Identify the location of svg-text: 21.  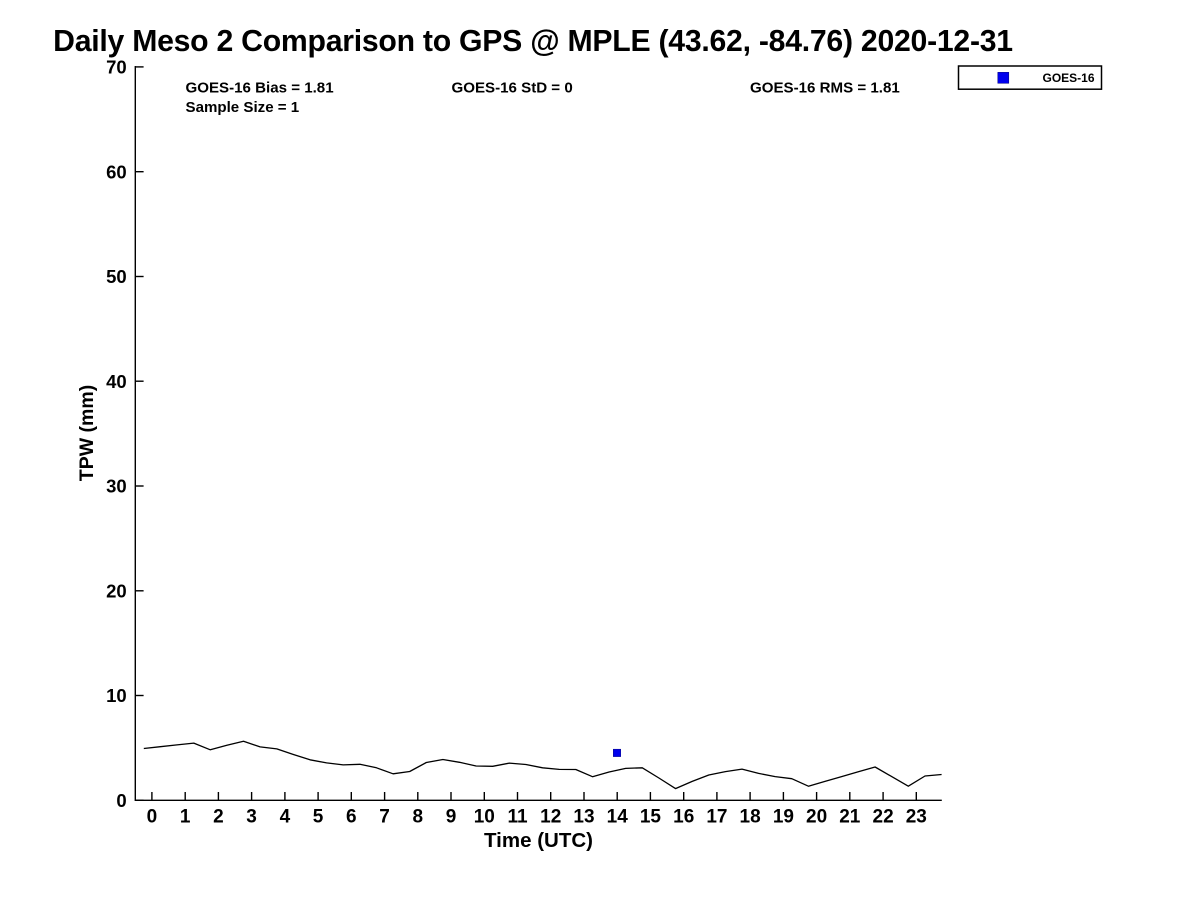
(850, 817).